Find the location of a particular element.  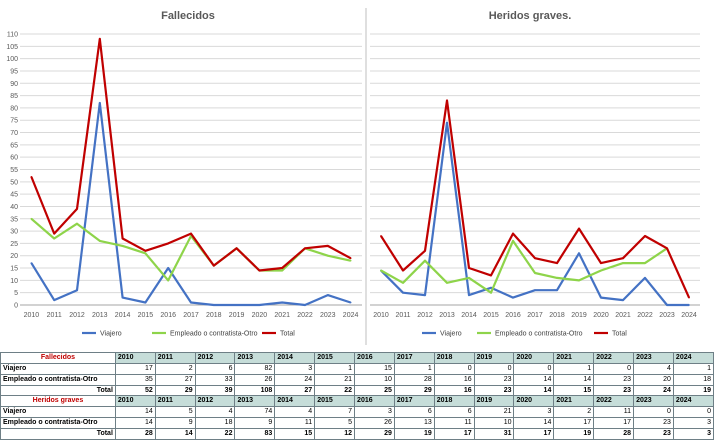

table-cell: 24 is located at coordinates (653, 391).